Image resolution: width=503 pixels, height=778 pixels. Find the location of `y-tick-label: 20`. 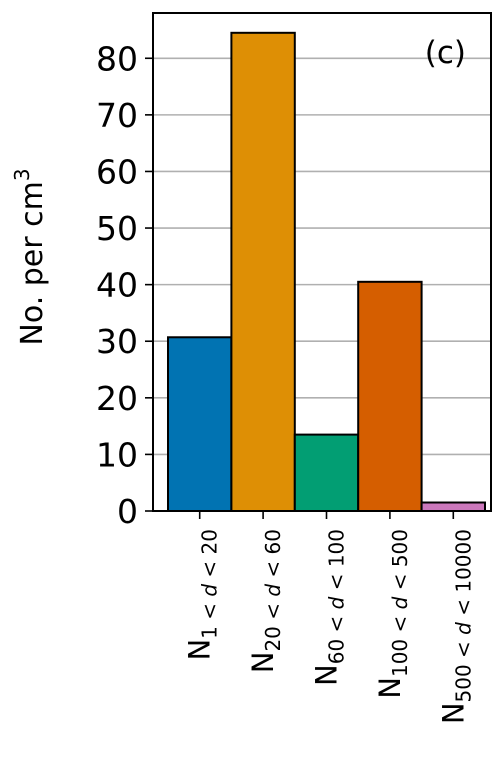

y-tick-label: 20 is located at coordinates (117, 398).